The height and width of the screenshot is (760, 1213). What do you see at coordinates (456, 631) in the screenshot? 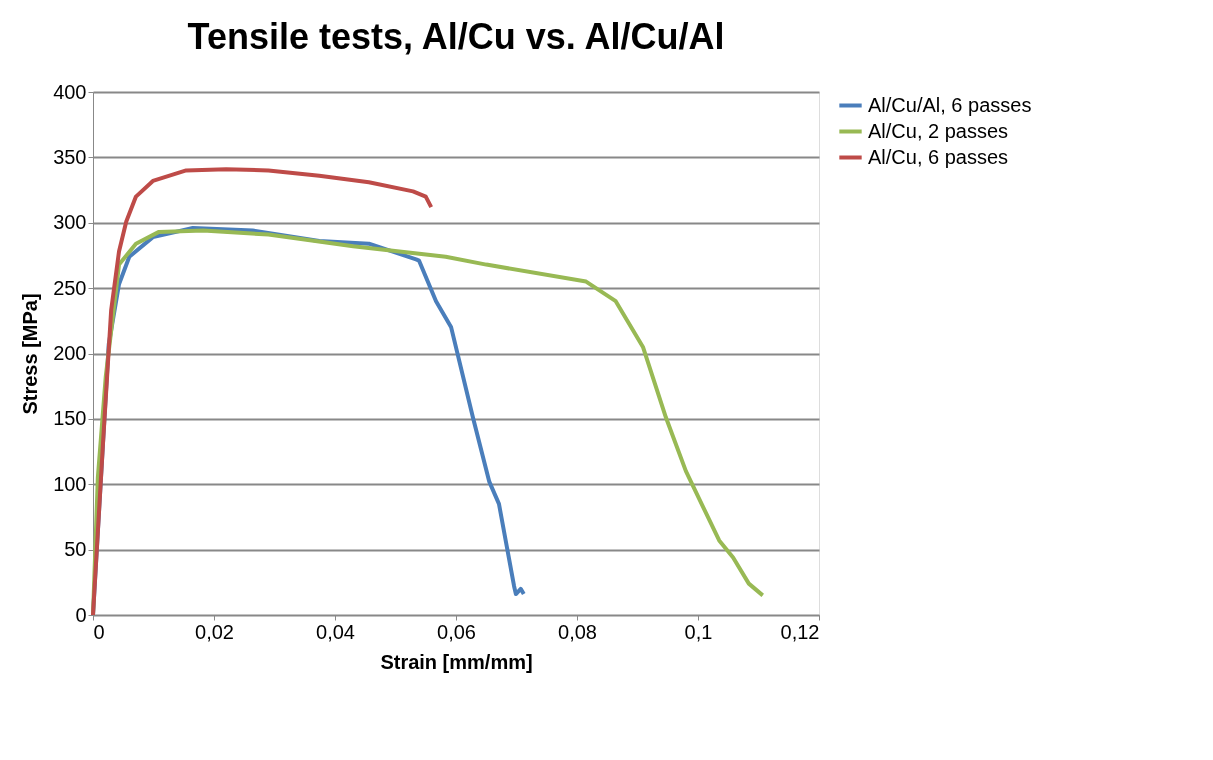
I see `x-tick-label: 0,06` at bounding box center [456, 631].